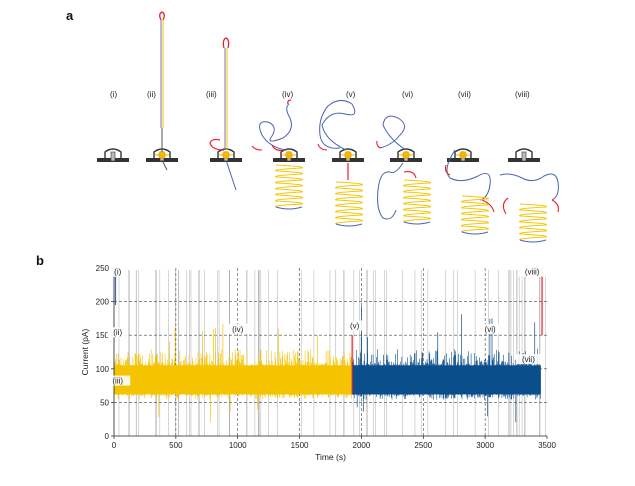 The image size is (635, 486). What do you see at coordinates (85, 351) in the screenshot?
I see `y-axis-label: Current (pA)` at bounding box center [85, 351].